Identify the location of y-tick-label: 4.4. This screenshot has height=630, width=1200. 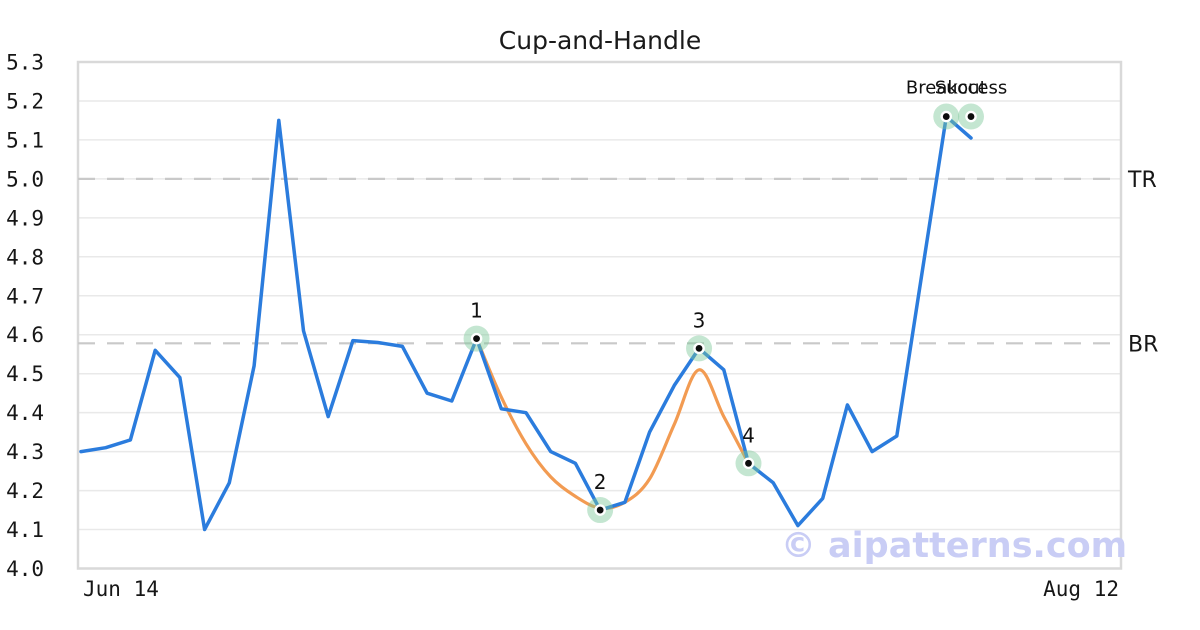
(25, 413).